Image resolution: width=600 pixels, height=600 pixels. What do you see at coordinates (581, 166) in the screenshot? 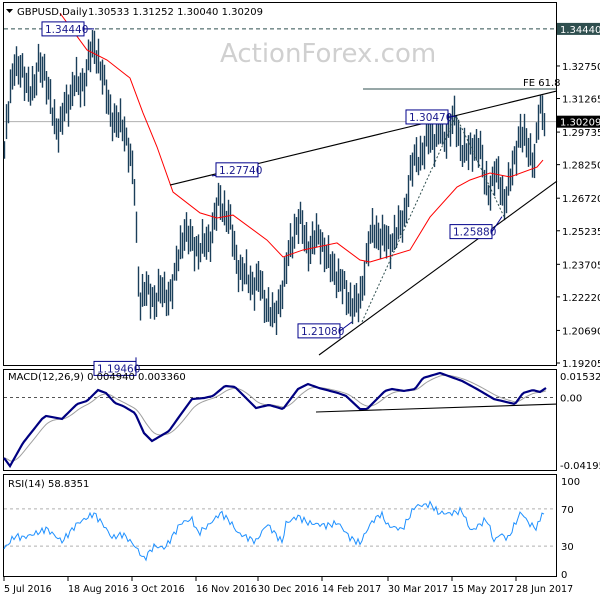
I see `price-tick-label: 1.28250` at bounding box center [581, 166].